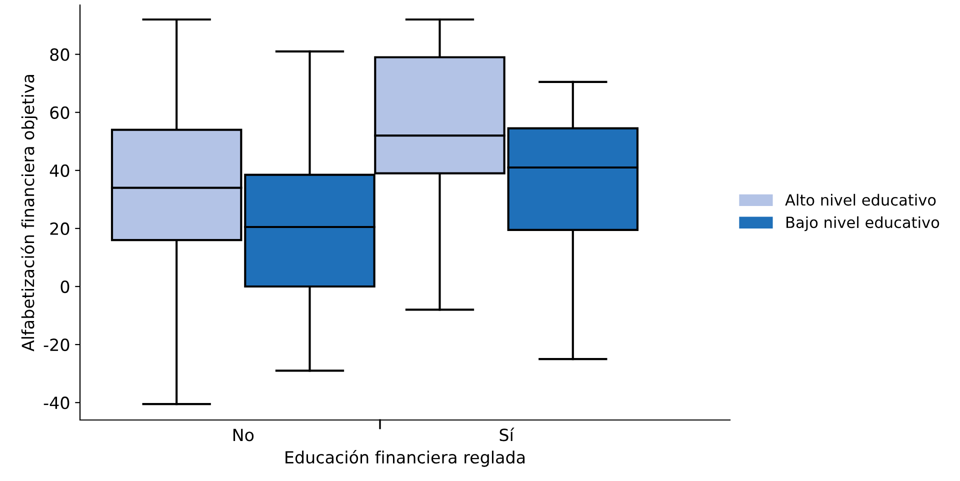  I want to click on y-tick-label: 80, so click(60, 54).